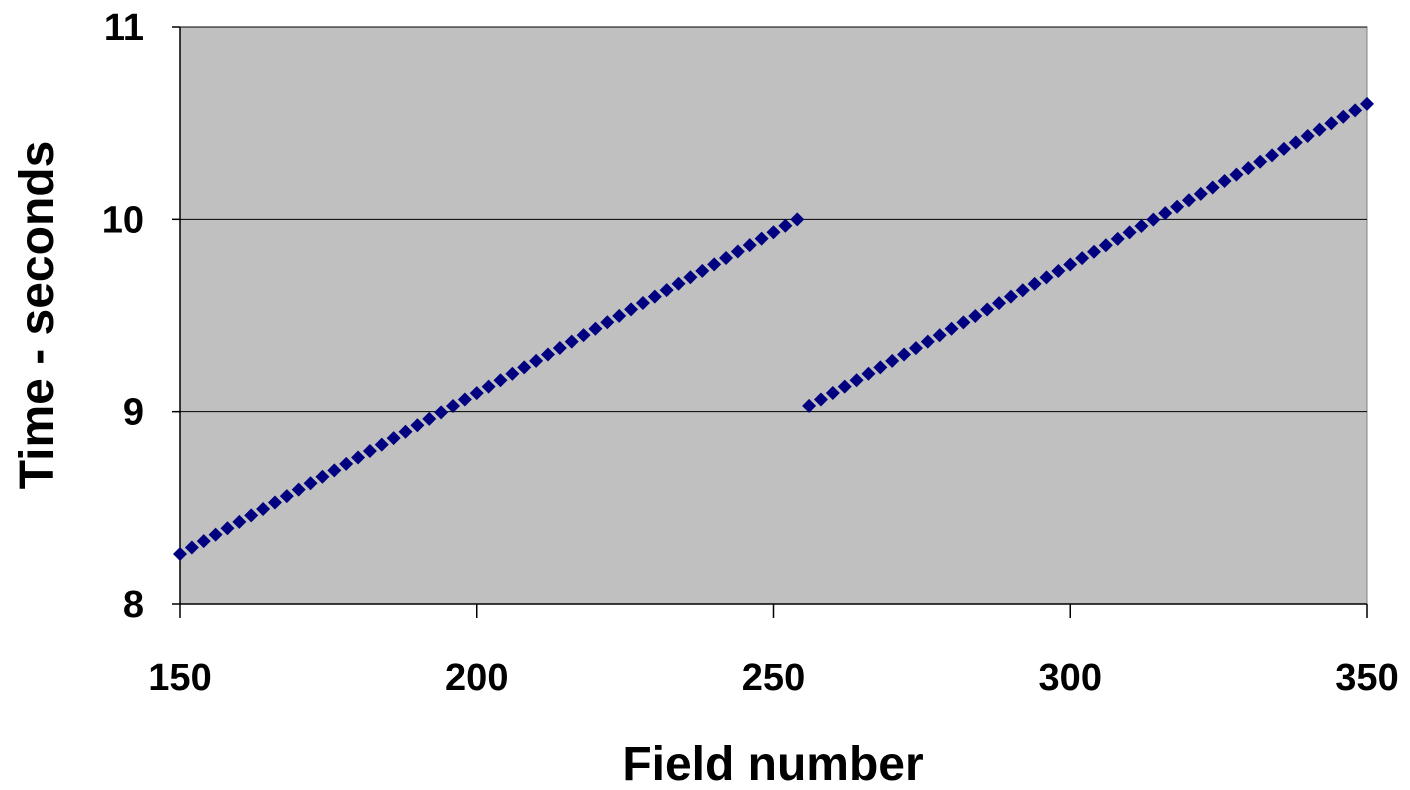  Describe the element at coordinates (1366, 678) in the screenshot. I see `x-tick-label: 350` at that location.